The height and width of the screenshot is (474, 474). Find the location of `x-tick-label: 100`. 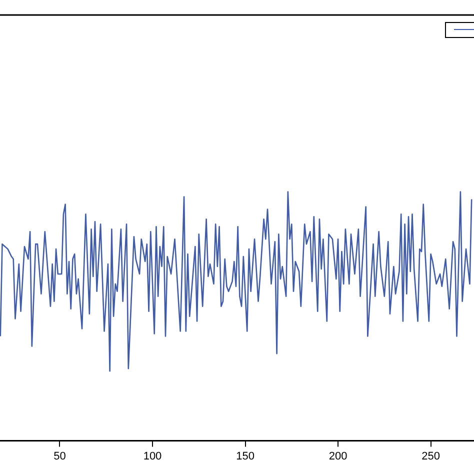

x-tick-label: 100 is located at coordinates (152, 456).